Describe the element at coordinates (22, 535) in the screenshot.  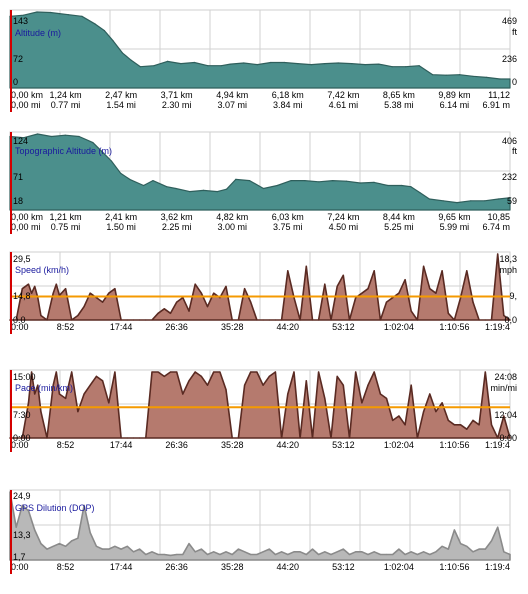
I see `gps-dop-y-mid: 13,3` at that location.